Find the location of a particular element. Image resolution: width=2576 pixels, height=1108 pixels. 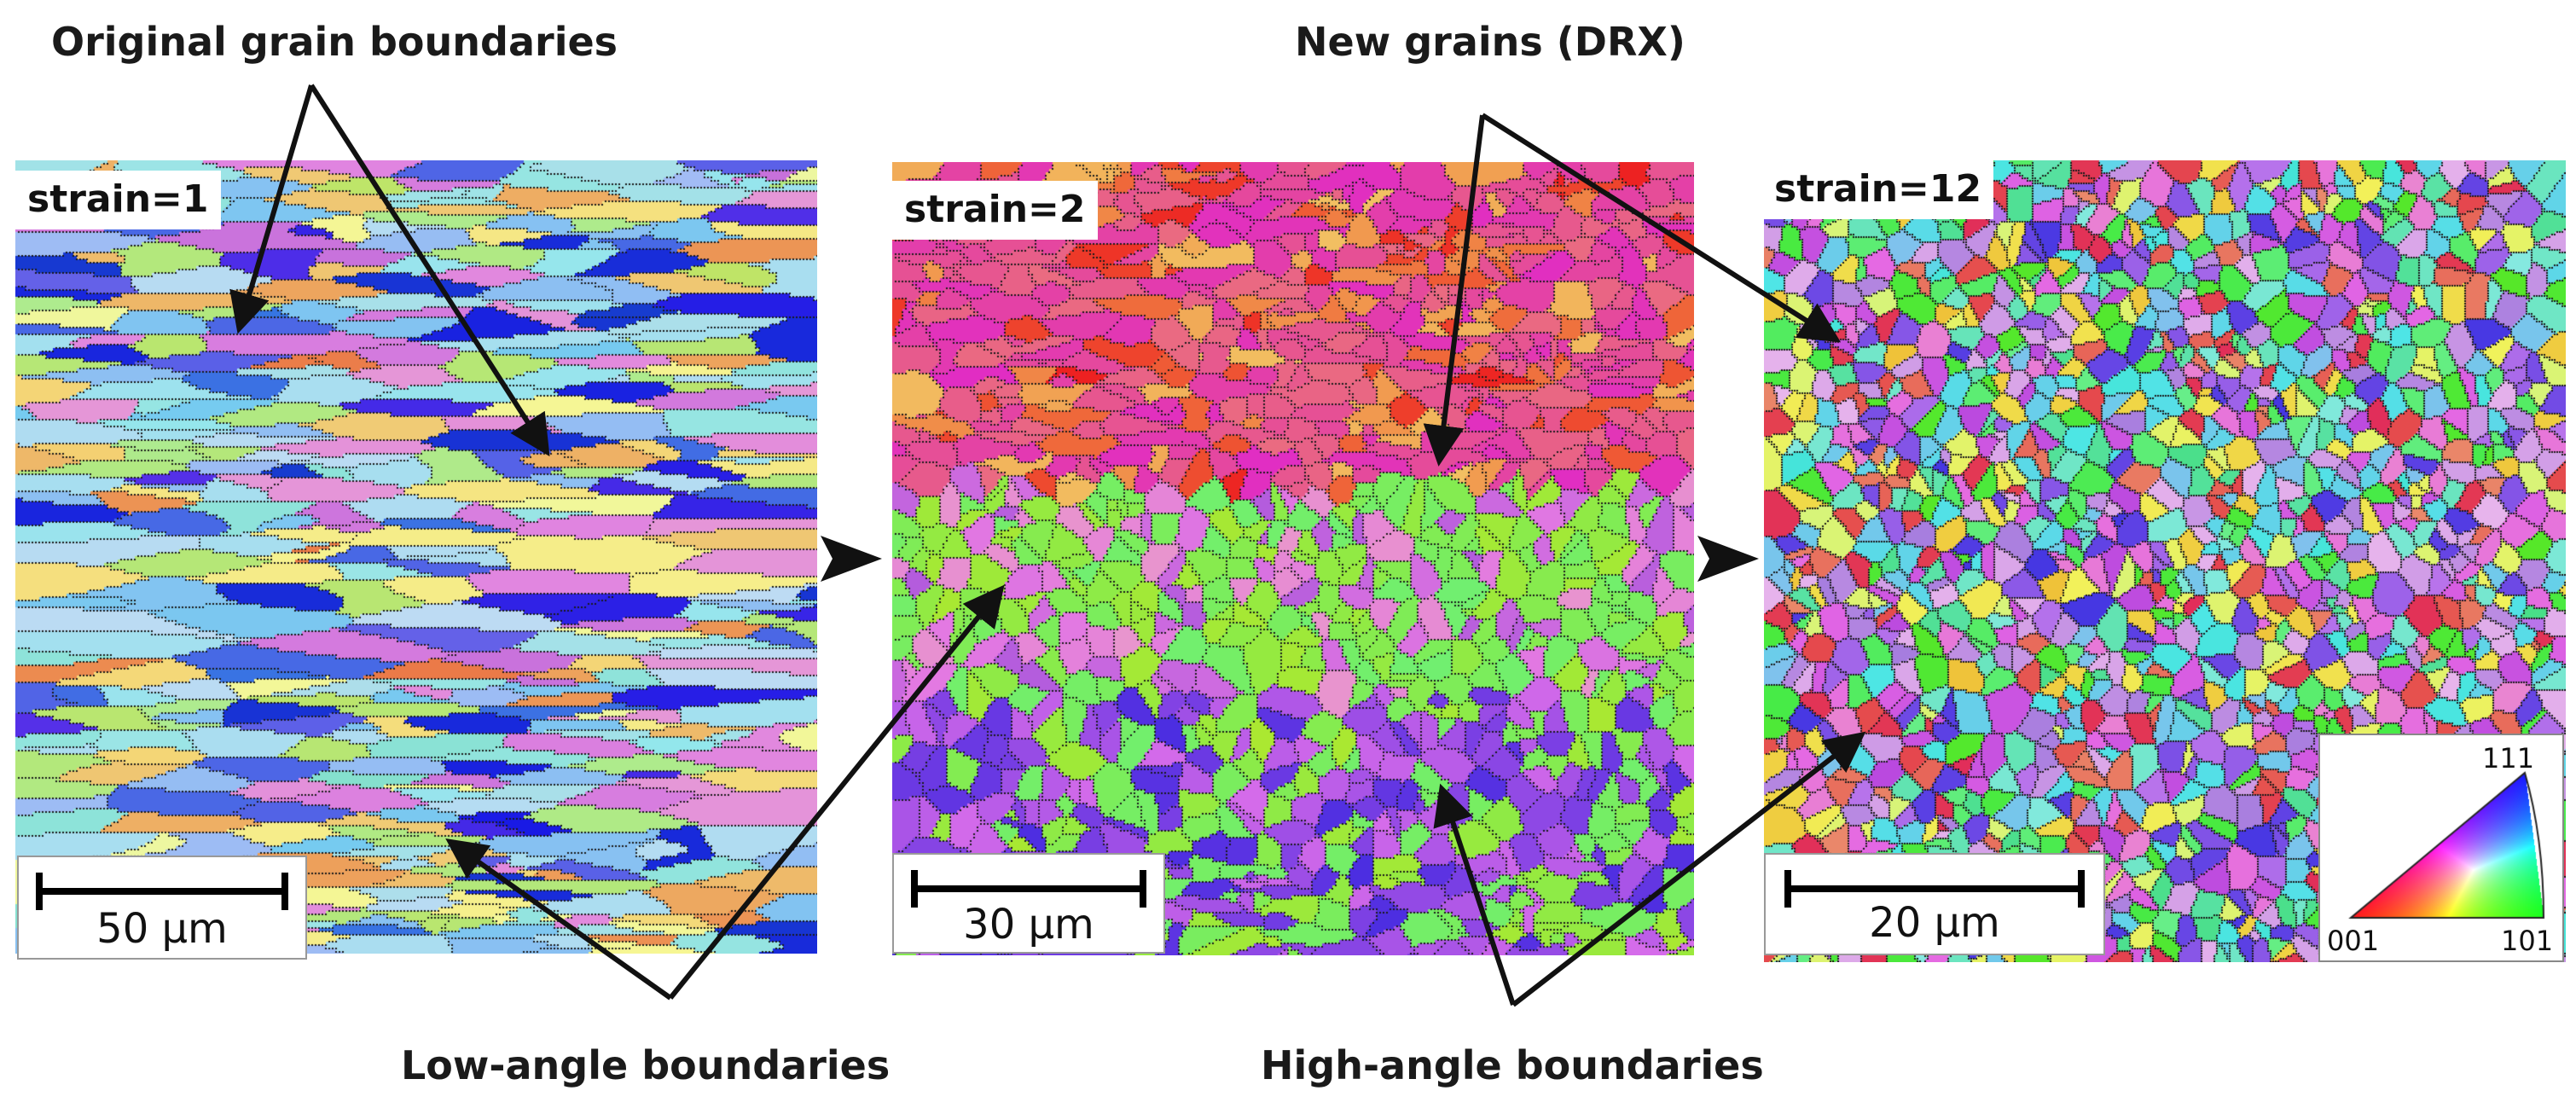

label-low-angle-boundaries: Low-angle boundaries is located at coordinates (646, 1065).